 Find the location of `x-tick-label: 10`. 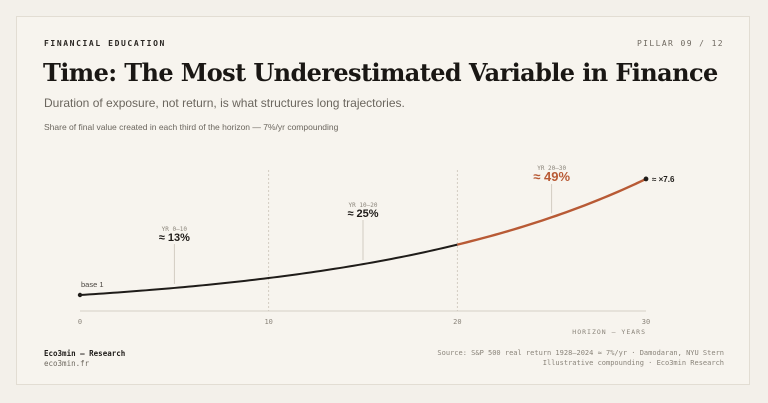

x-tick-label: 10 is located at coordinates (268, 322).